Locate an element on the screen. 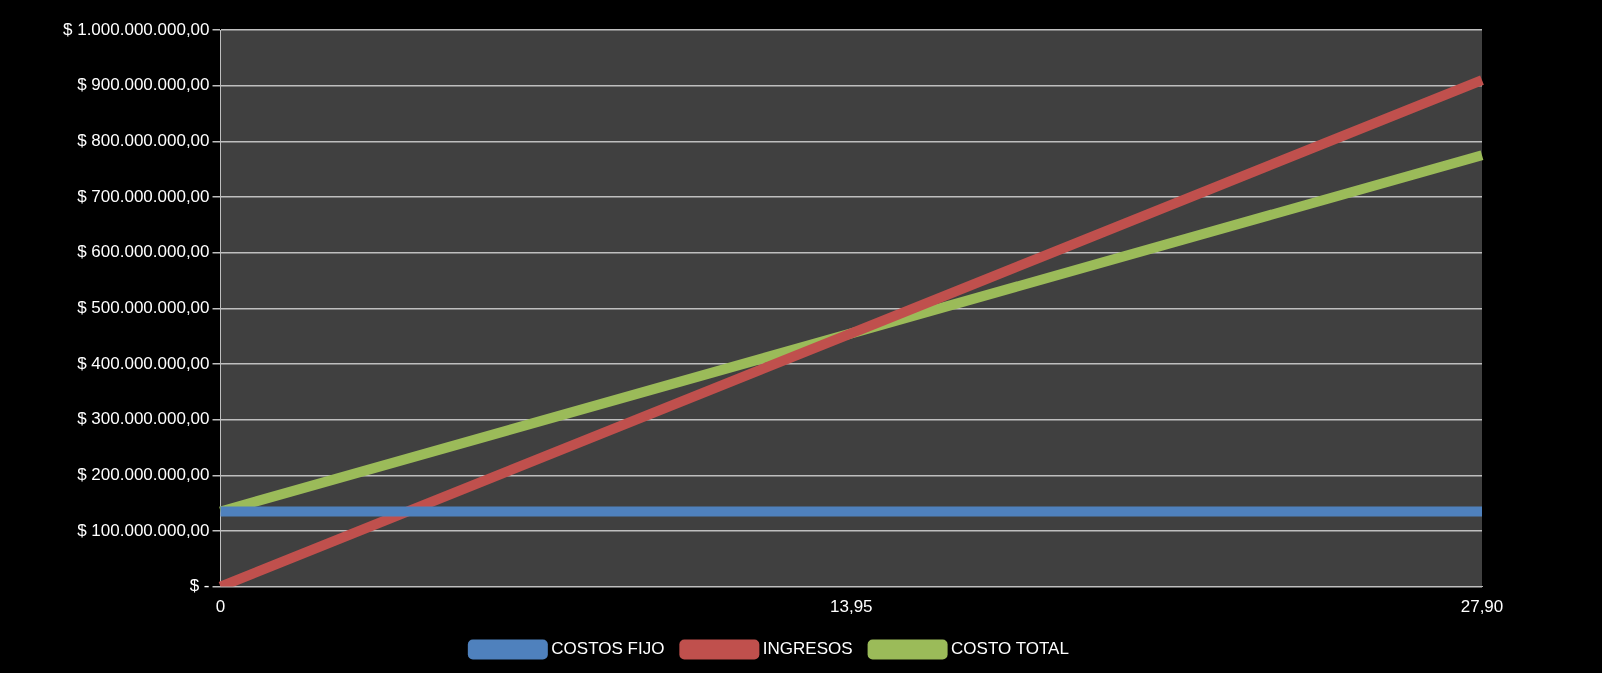 The height and width of the screenshot is (673, 1602). y-tick-label: $ 600.000.000,00 is located at coordinates (143, 252).